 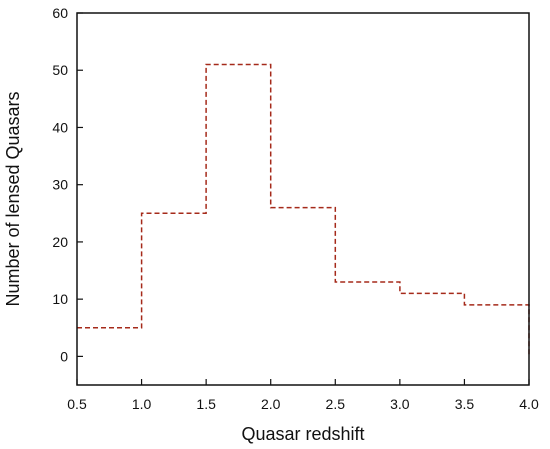 What do you see at coordinates (60, 299) in the screenshot?
I see `y-tick-label: 10` at bounding box center [60, 299].